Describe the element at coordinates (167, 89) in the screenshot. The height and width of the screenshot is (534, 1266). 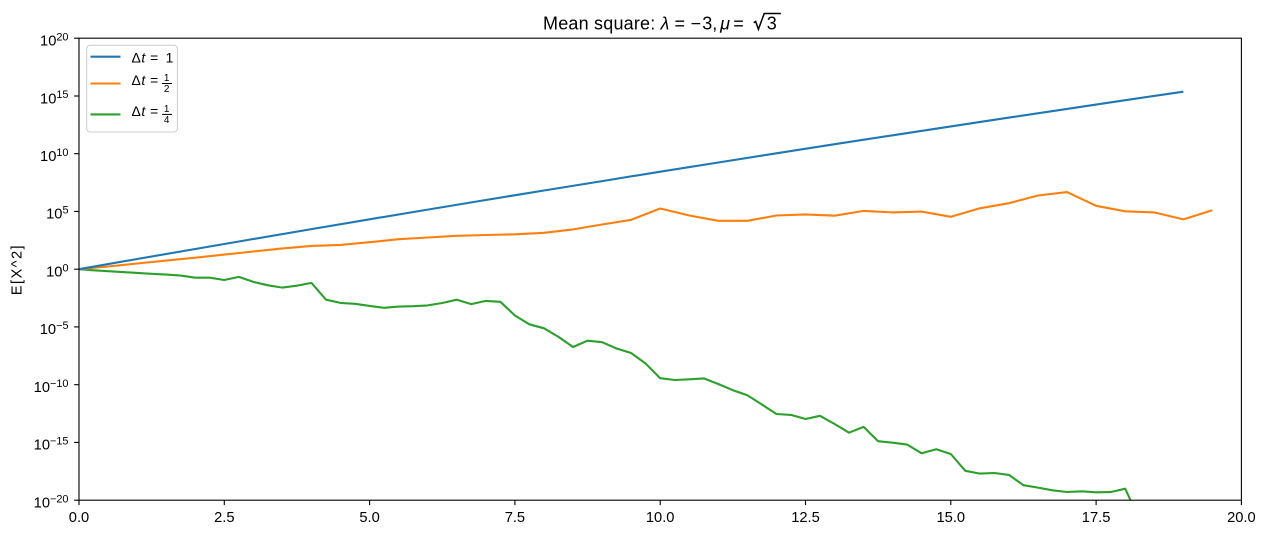
I see `svg-text: 2` at that location.